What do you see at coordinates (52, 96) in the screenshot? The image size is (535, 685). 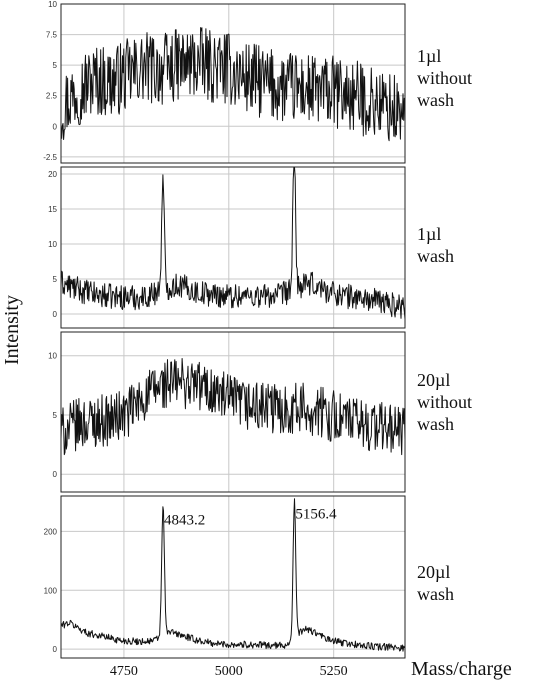 I see `y-tick-label: 2.5` at bounding box center [52, 96].